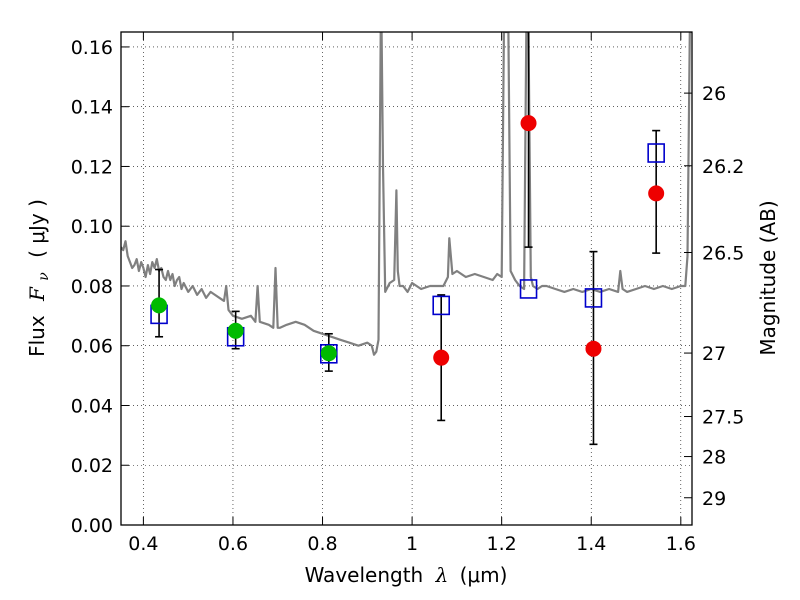 The image size is (800, 600). I want to click on x-axis-title: Wavelength λ (μm), so click(406, 575).